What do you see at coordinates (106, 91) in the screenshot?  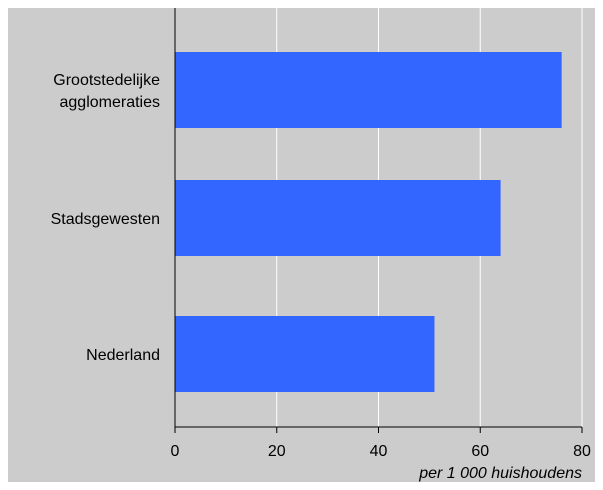 I see `category-label-0: Grootstedelijke agglomeraties` at bounding box center [106, 91].